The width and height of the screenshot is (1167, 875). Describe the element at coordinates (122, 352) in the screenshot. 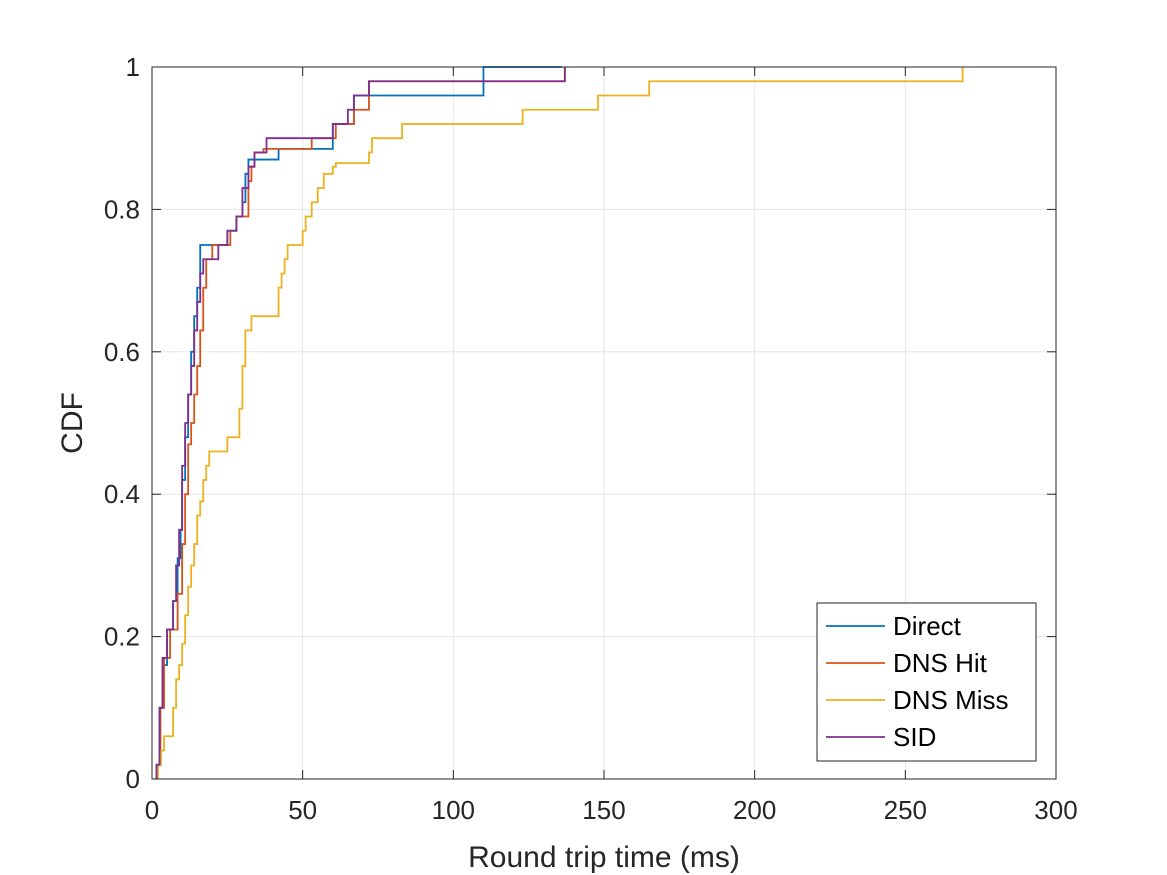

I see `y-tick-label: 0.6` at that location.